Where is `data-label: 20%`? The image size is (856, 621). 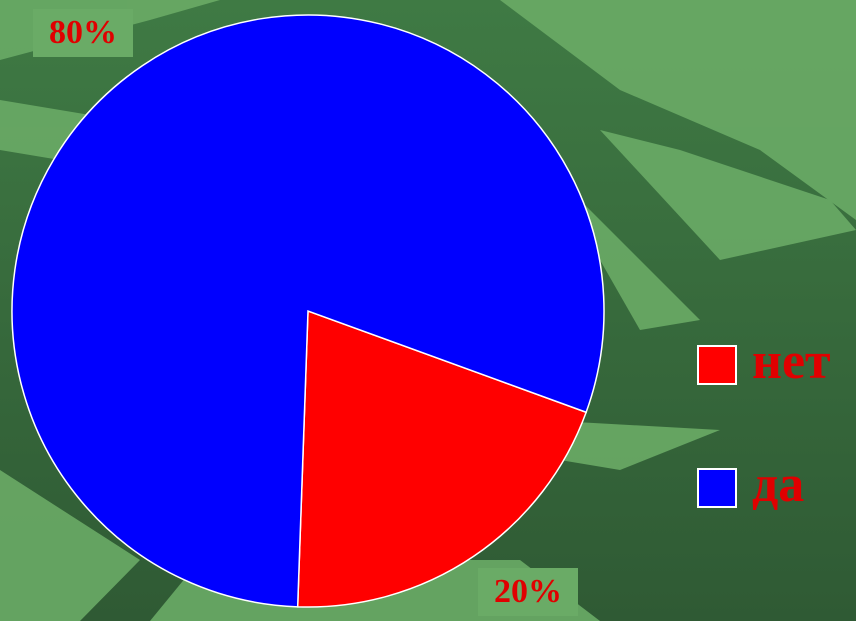 data-label: 20% is located at coordinates (528, 591).